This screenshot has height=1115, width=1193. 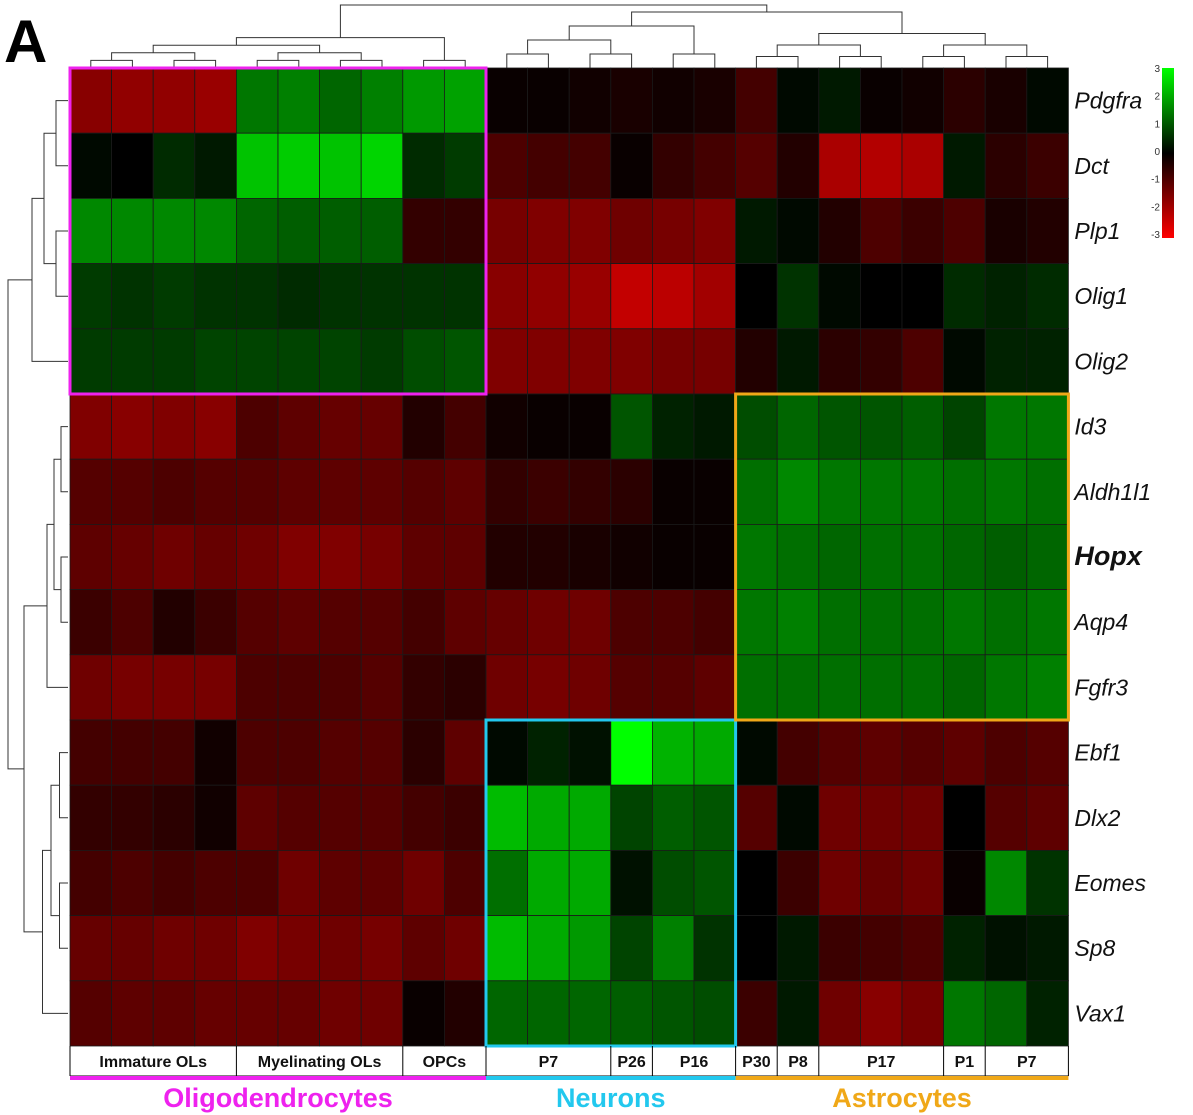 What do you see at coordinates (1101, 296) in the screenshot?
I see `gene-label: Olig1` at bounding box center [1101, 296].